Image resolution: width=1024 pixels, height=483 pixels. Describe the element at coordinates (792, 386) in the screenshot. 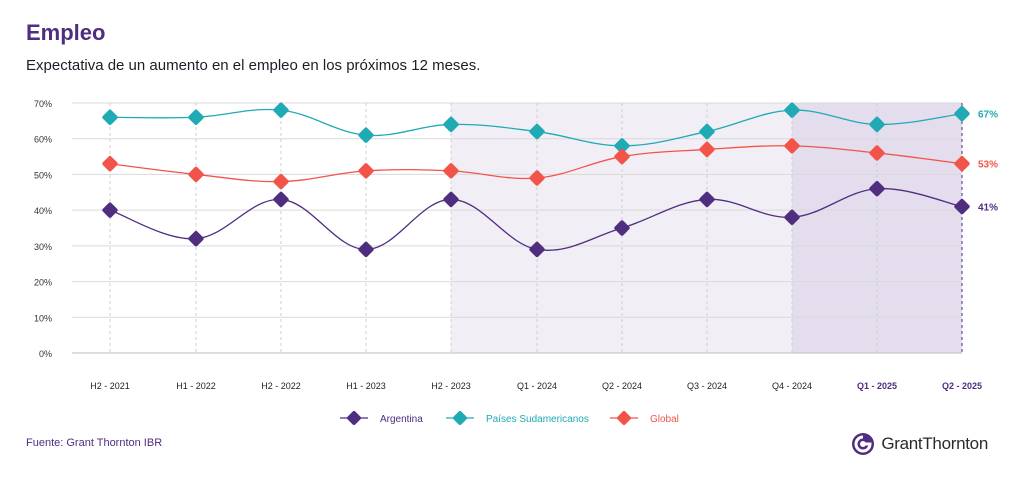

I see `x-tick-label: Q4 - 2024` at that location.